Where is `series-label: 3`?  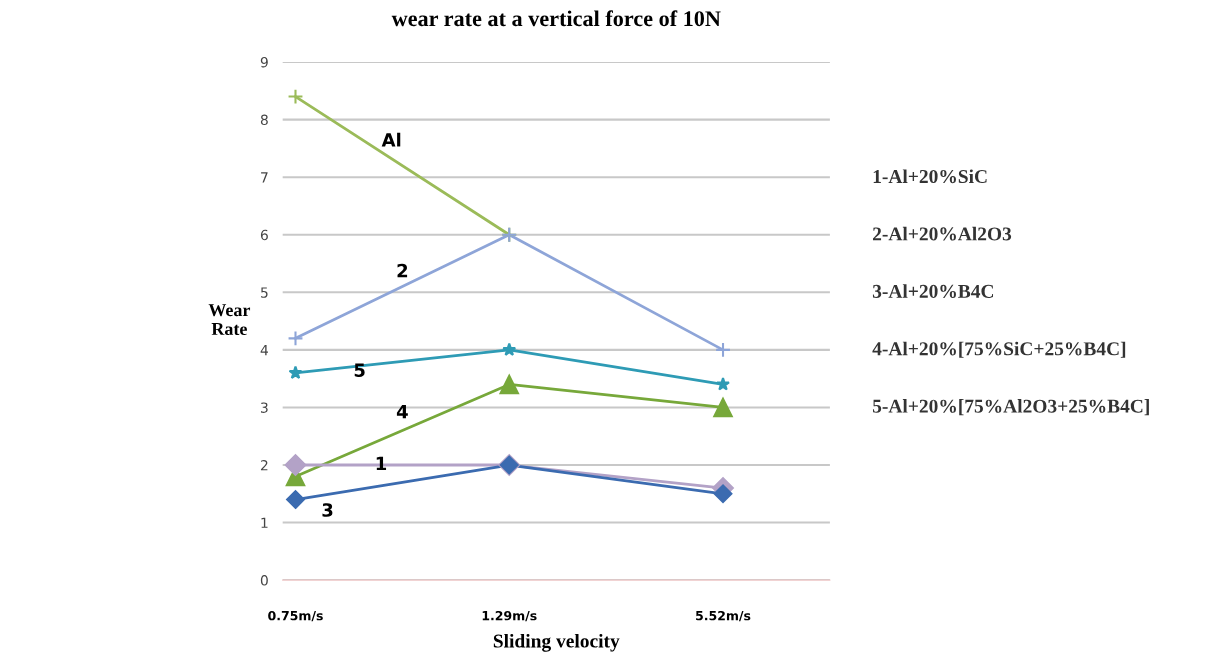 series-label: 3 is located at coordinates (327, 510).